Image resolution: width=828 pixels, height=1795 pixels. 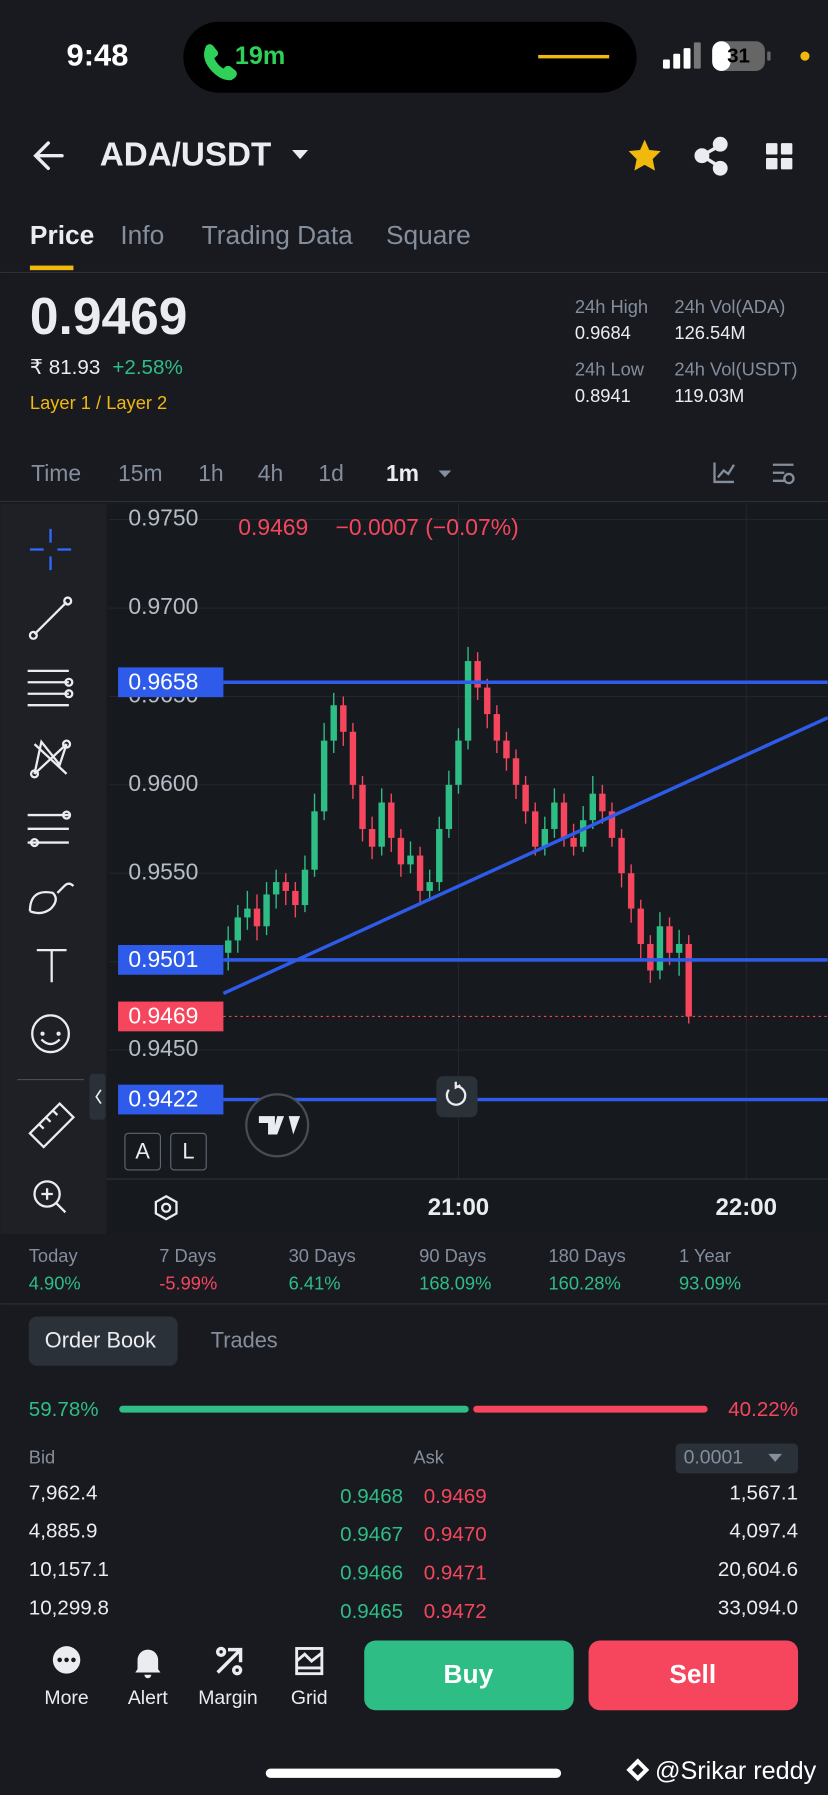 What do you see at coordinates (779, 156) in the screenshot?
I see `grid-menu` at bounding box center [779, 156].